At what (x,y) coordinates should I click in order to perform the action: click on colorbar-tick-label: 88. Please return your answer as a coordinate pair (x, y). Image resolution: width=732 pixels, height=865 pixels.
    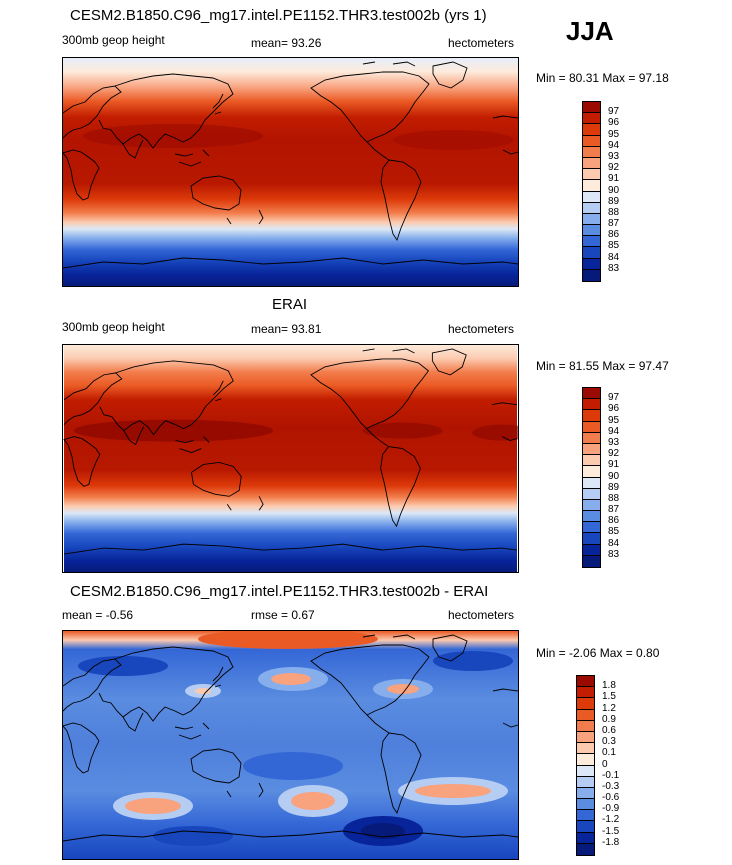
    Looking at the image, I should click on (614, 498).